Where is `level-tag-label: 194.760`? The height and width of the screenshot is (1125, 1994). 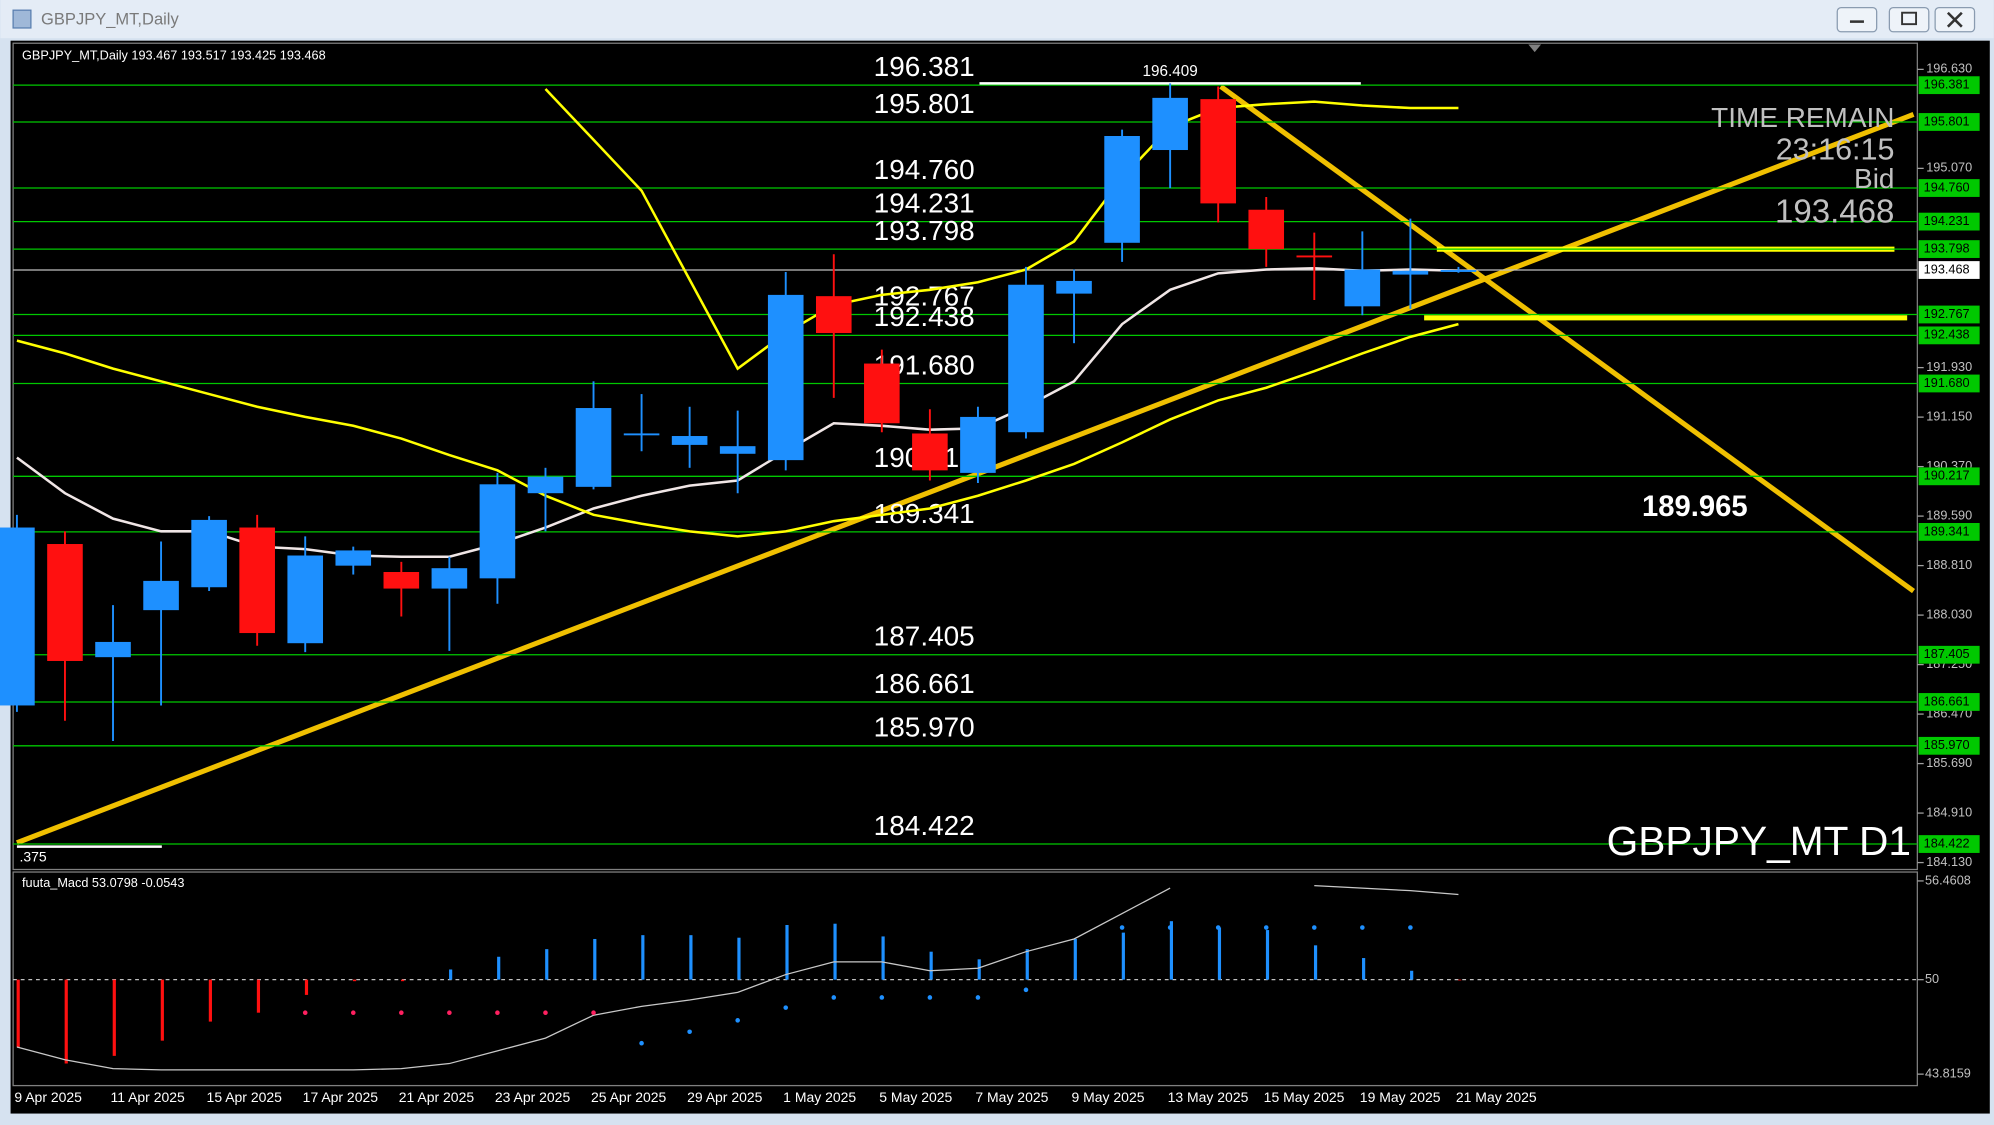
level-tag-label: 194.760 is located at coordinates (1947, 186).